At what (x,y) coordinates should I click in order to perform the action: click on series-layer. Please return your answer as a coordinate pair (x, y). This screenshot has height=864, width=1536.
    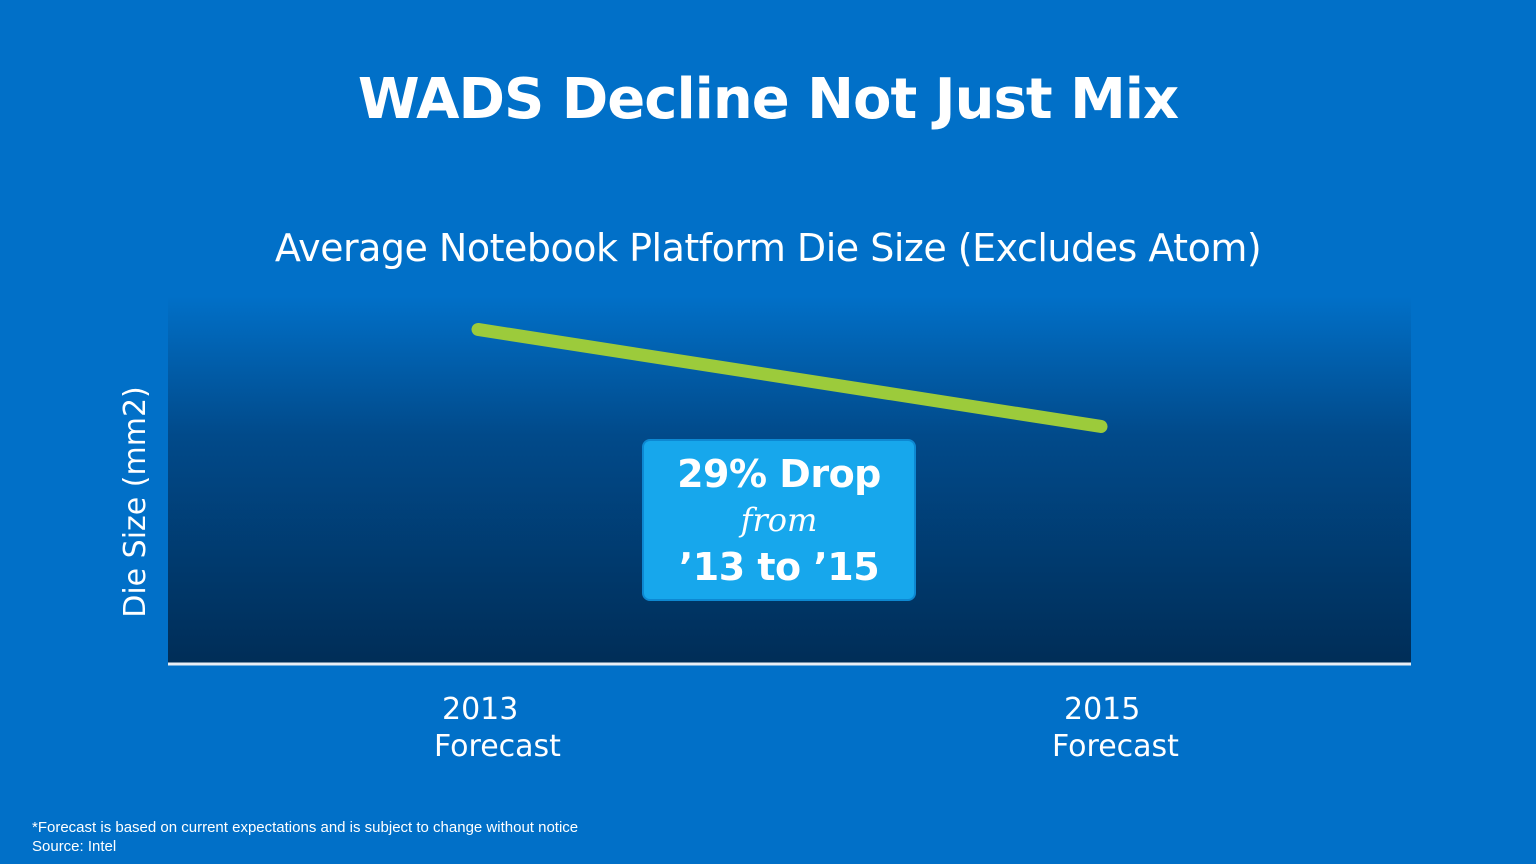
    Looking at the image, I should click on (789, 377).